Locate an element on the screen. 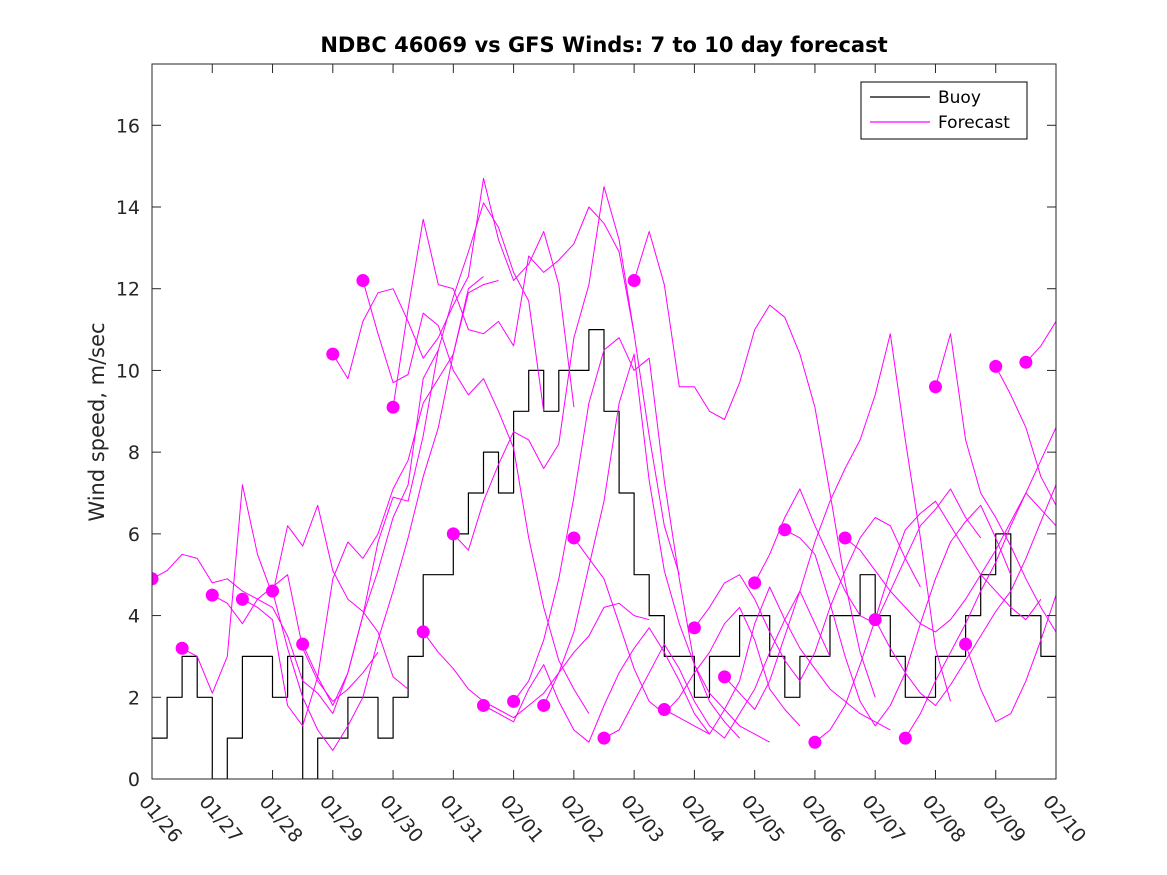 The image size is (1167, 875). y-tick-label-8: 16 is located at coordinates (128, 126).